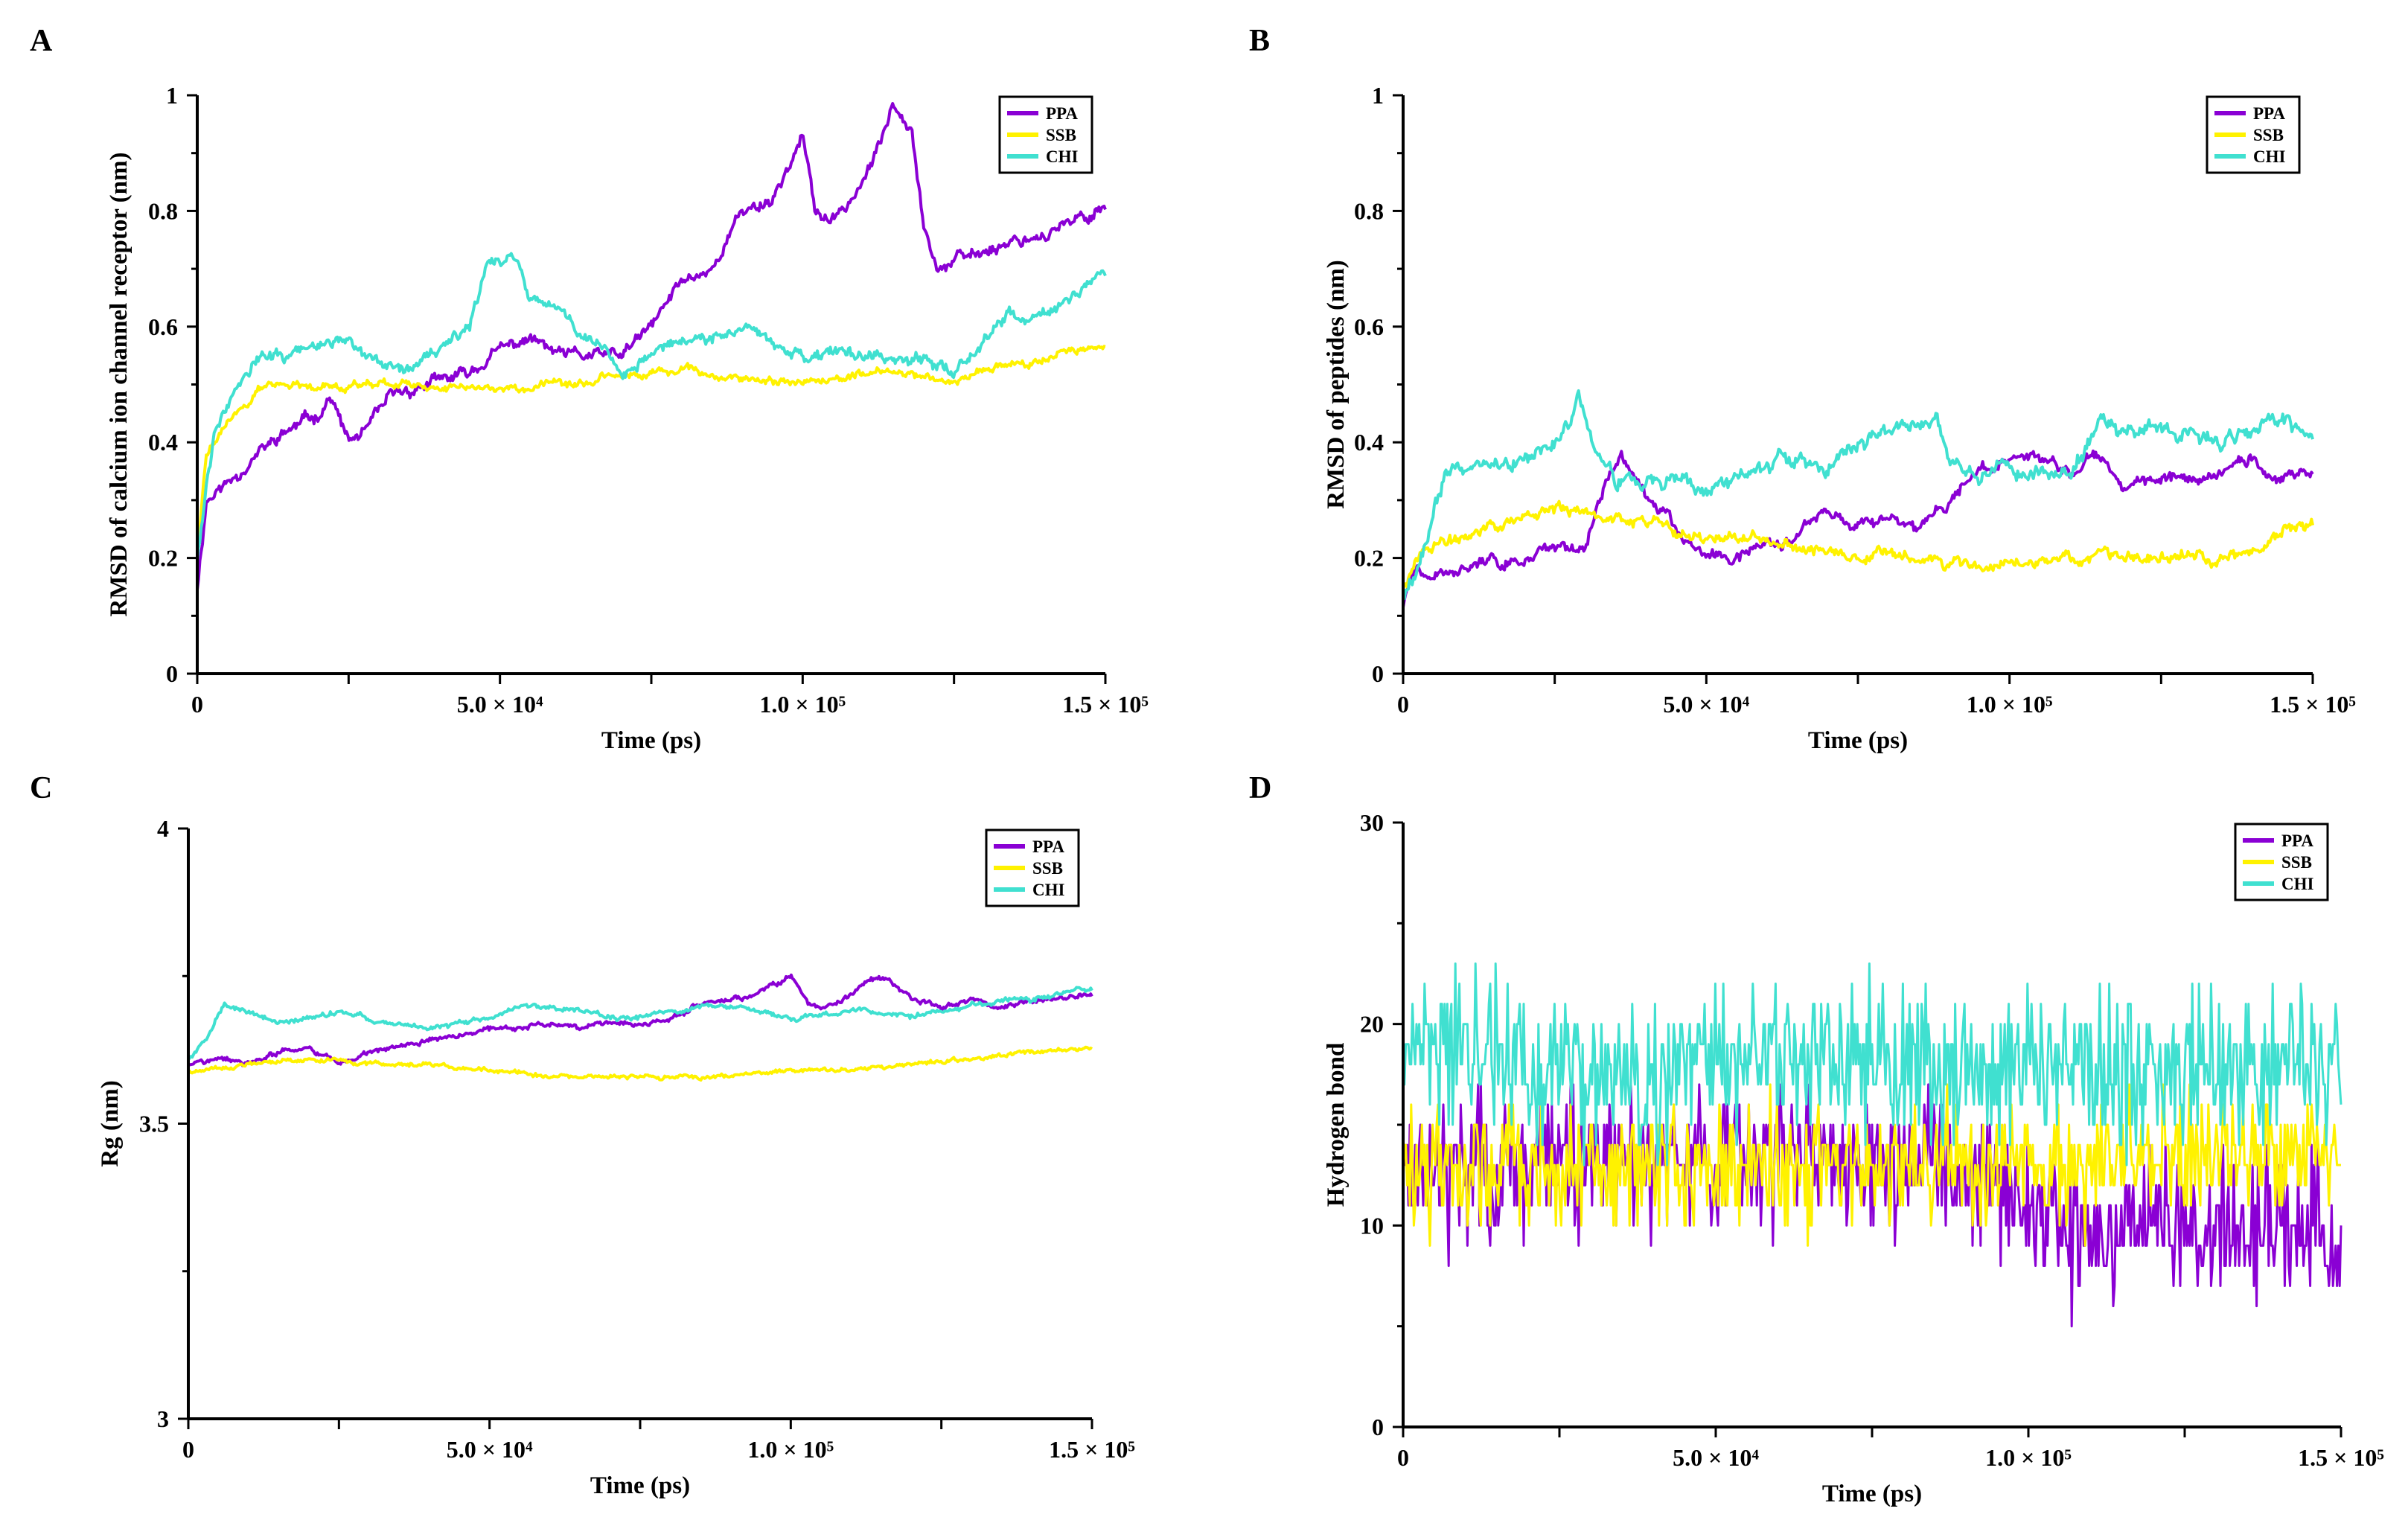 The height and width of the screenshot is (1523, 2408). I want to click on series-line-a-ppa, so click(652, 346).